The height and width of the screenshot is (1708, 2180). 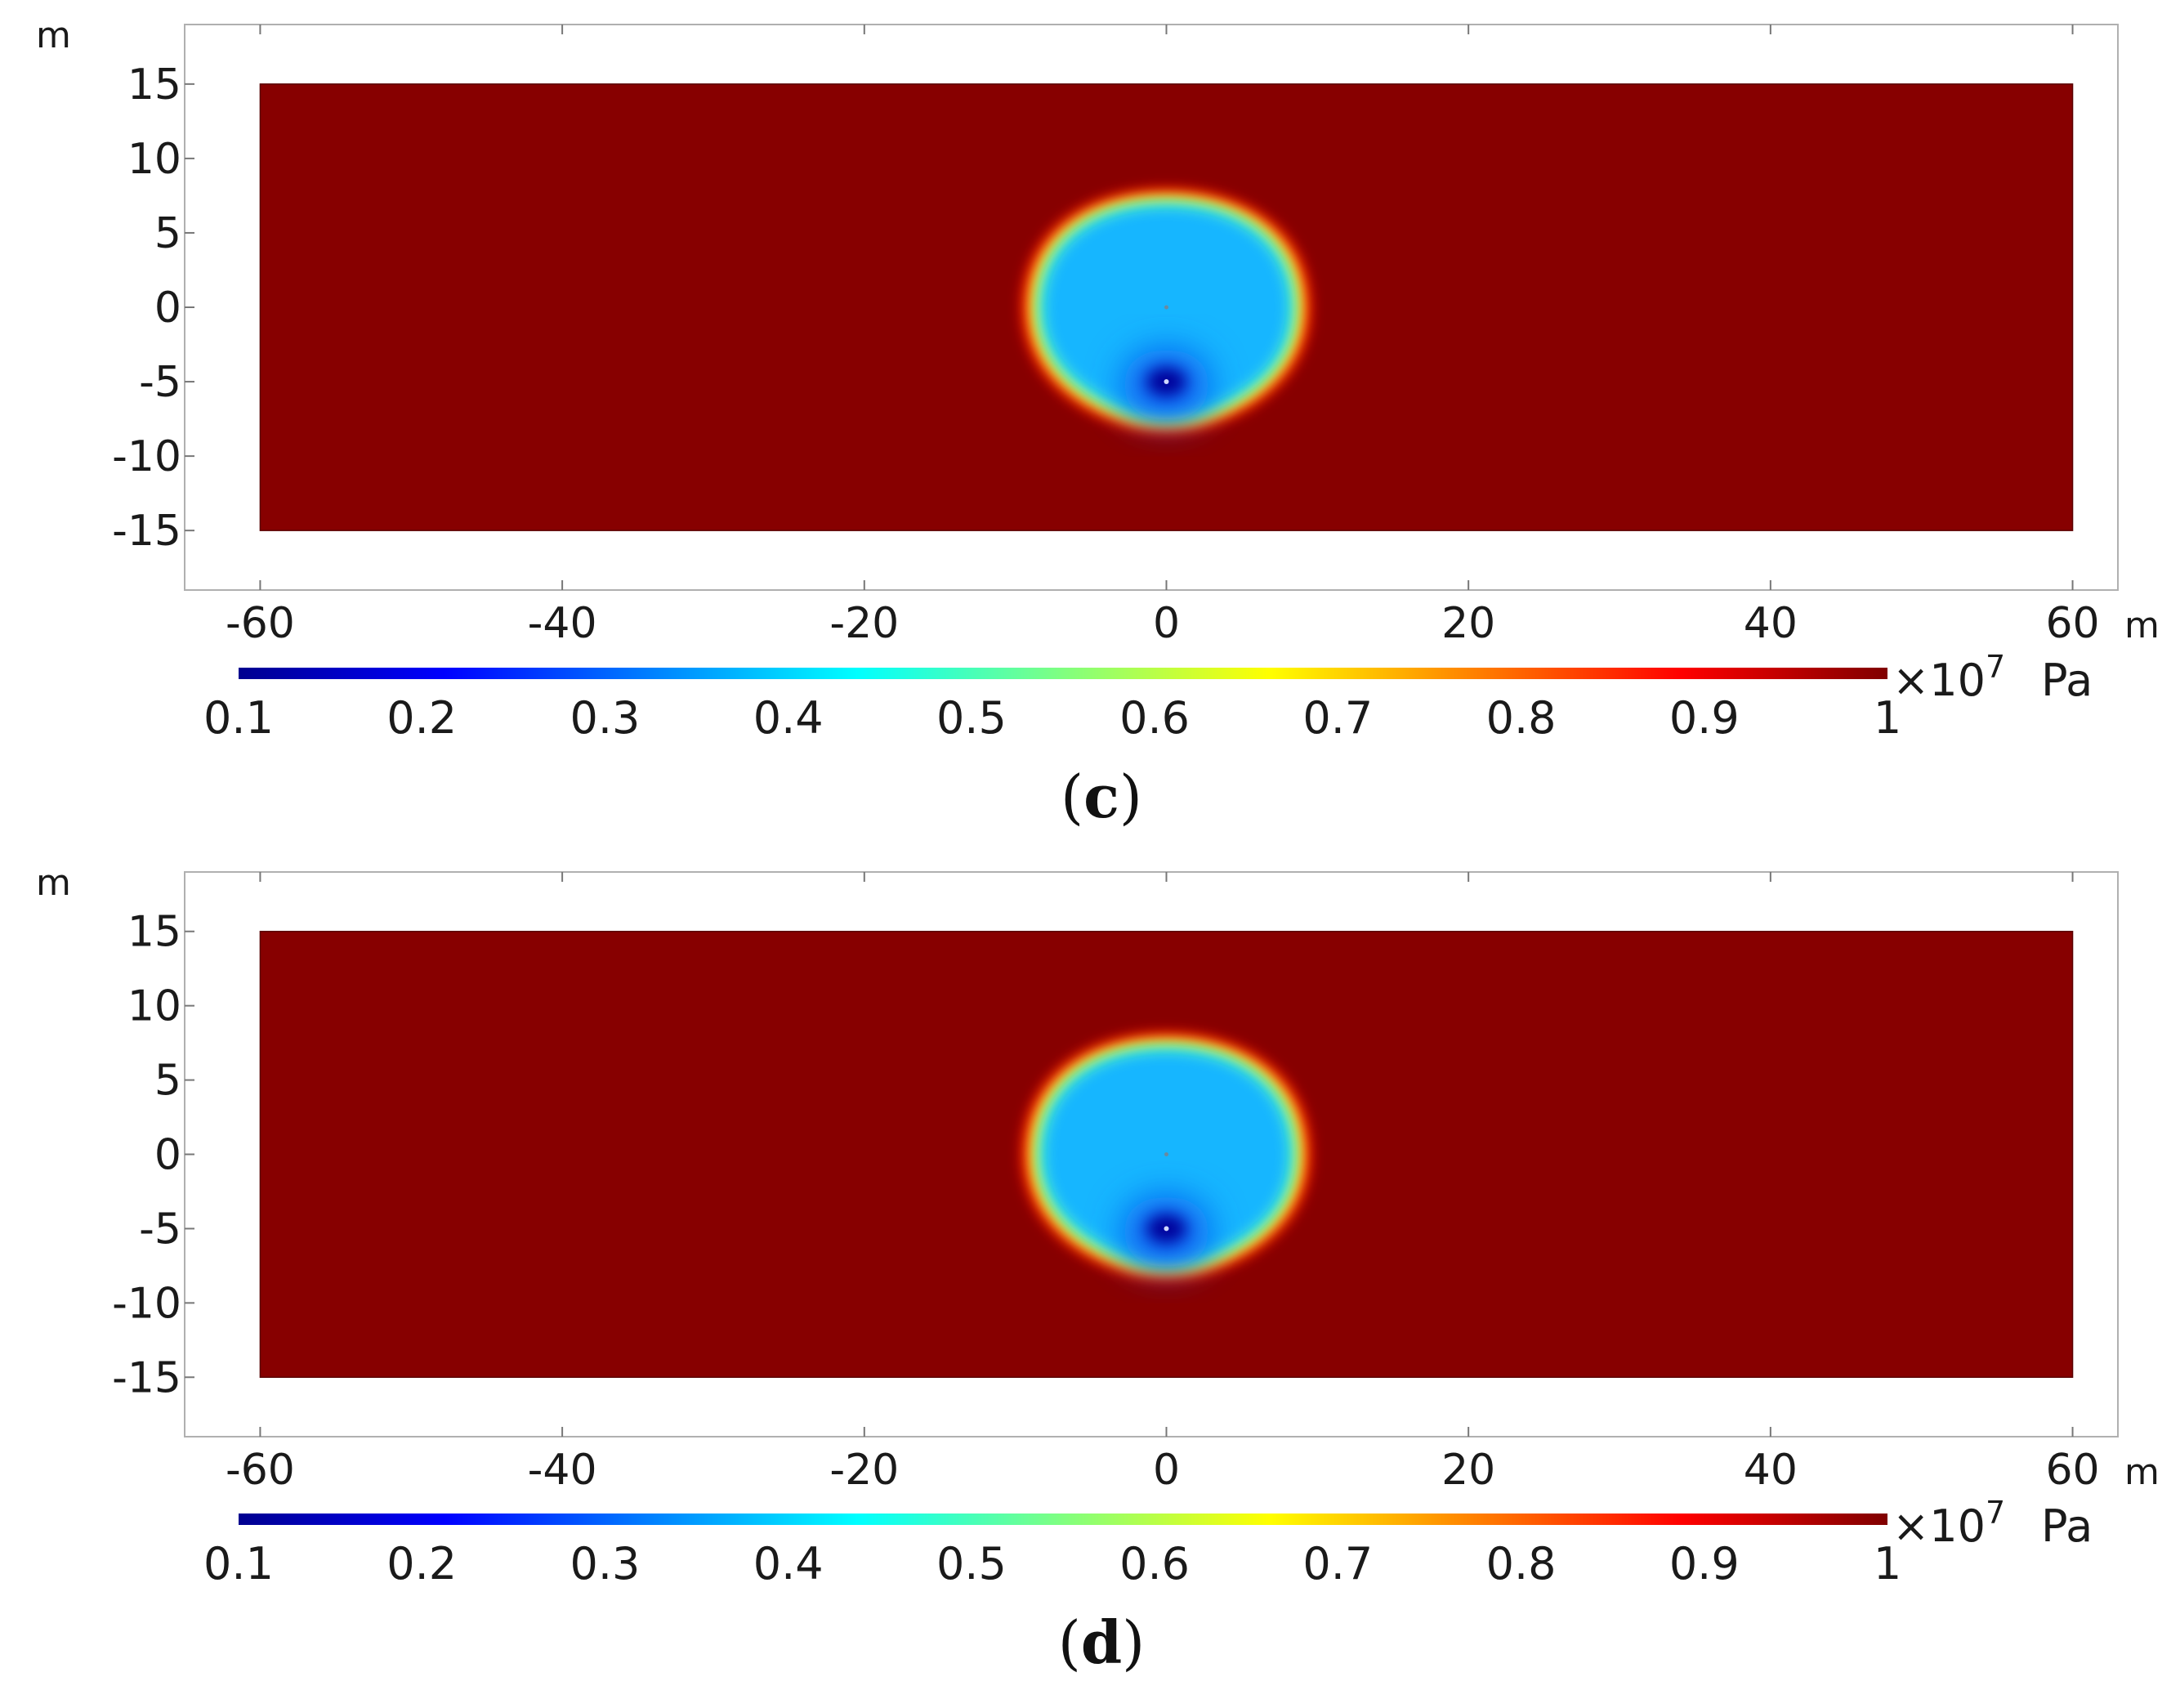 What do you see at coordinates (1101, 796) in the screenshot?
I see `panel-label: (c)` at bounding box center [1101, 796].